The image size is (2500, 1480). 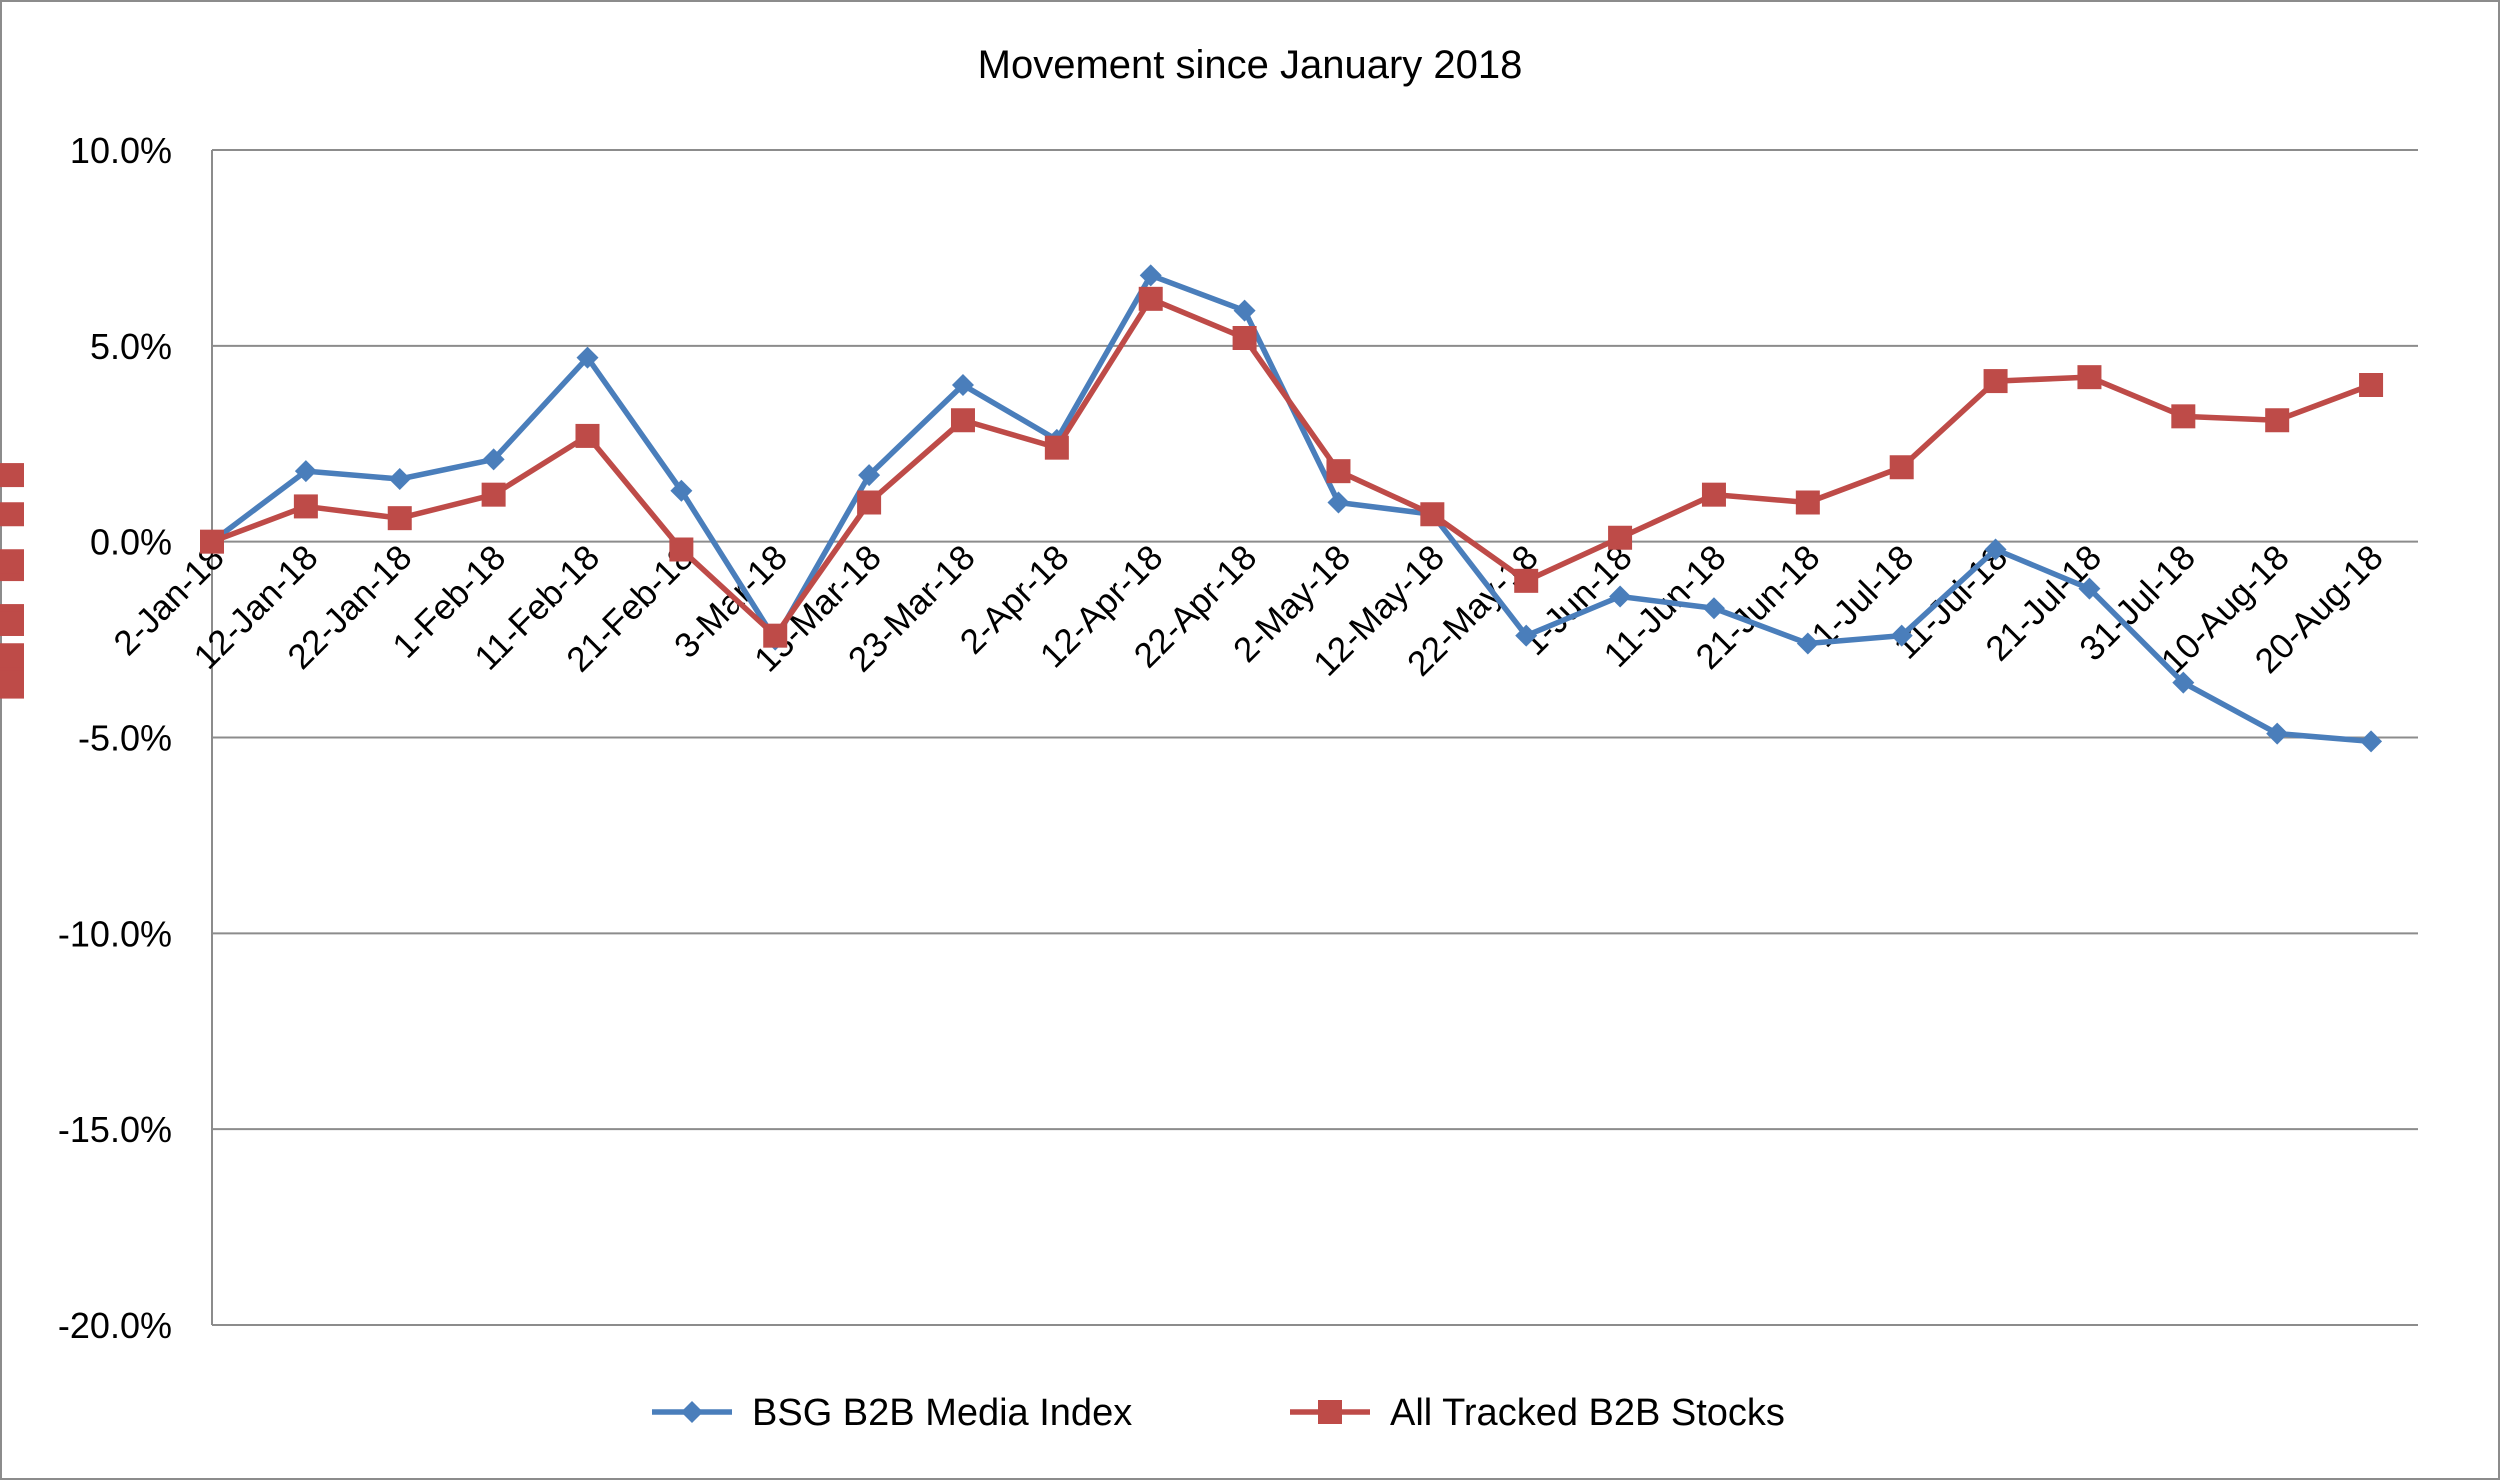 What do you see at coordinates (115, 933) in the screenshot?
I see `y-tick-label: -10.0%` at bounding box center [115, 933].